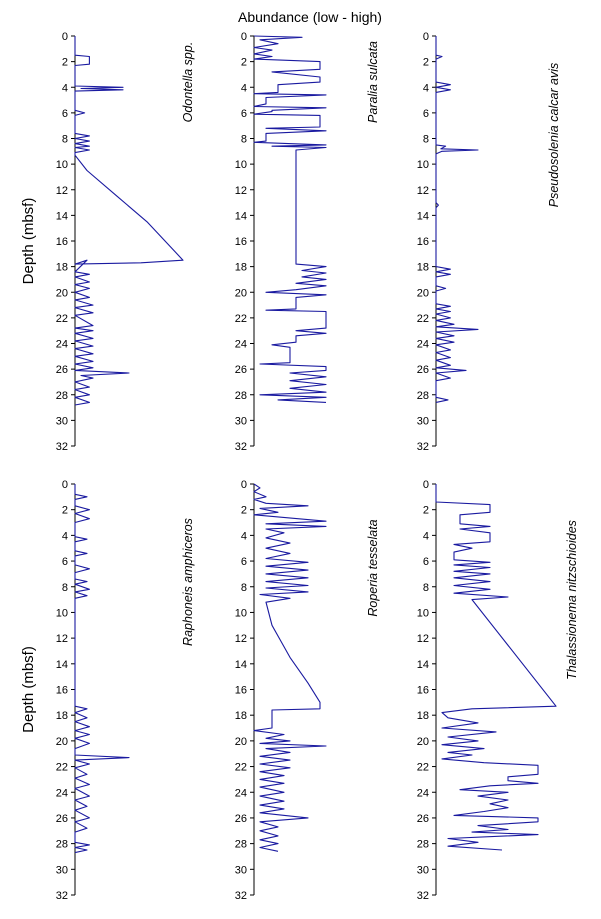 This screenshot has width=601, height=919. I want to click on species-label: Odontella spp., so click(188, 82).